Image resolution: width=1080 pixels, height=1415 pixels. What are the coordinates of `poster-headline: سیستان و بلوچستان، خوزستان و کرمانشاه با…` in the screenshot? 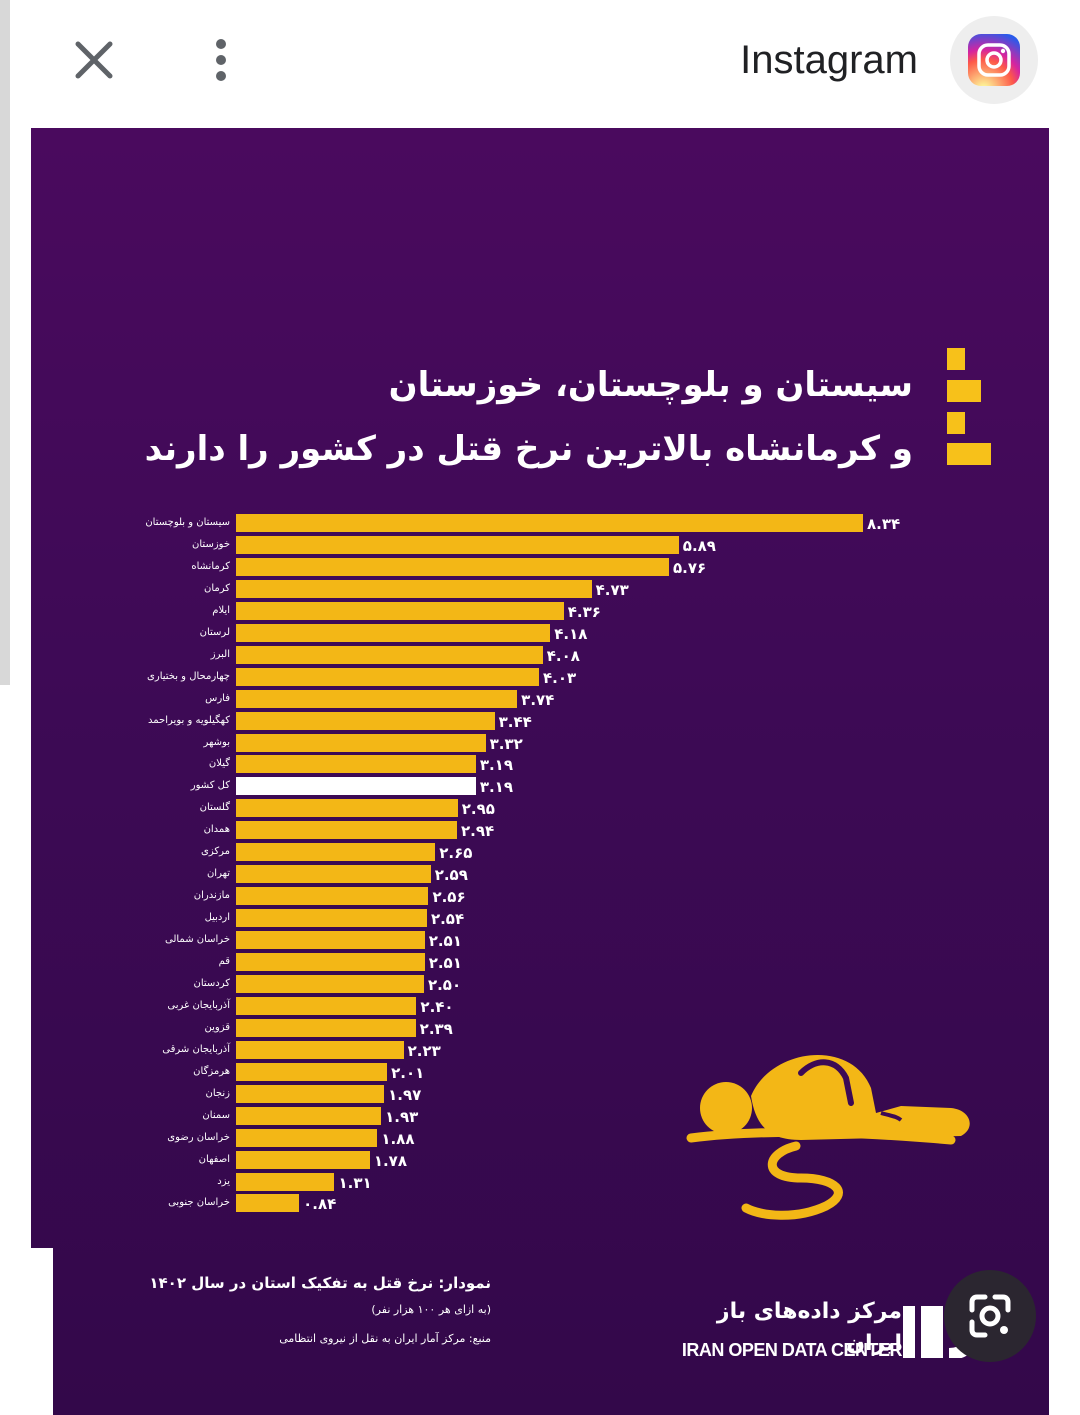 It's located at (529, 417).